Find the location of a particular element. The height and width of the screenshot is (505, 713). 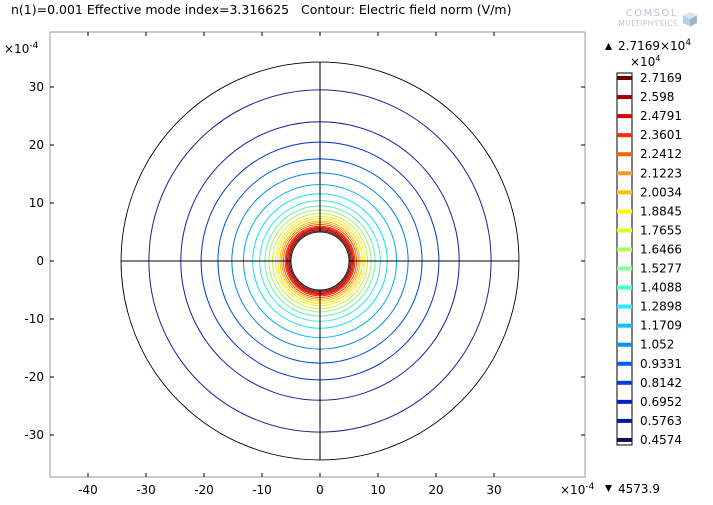

inner-boundary-circle is located at coordinates (320, 261).